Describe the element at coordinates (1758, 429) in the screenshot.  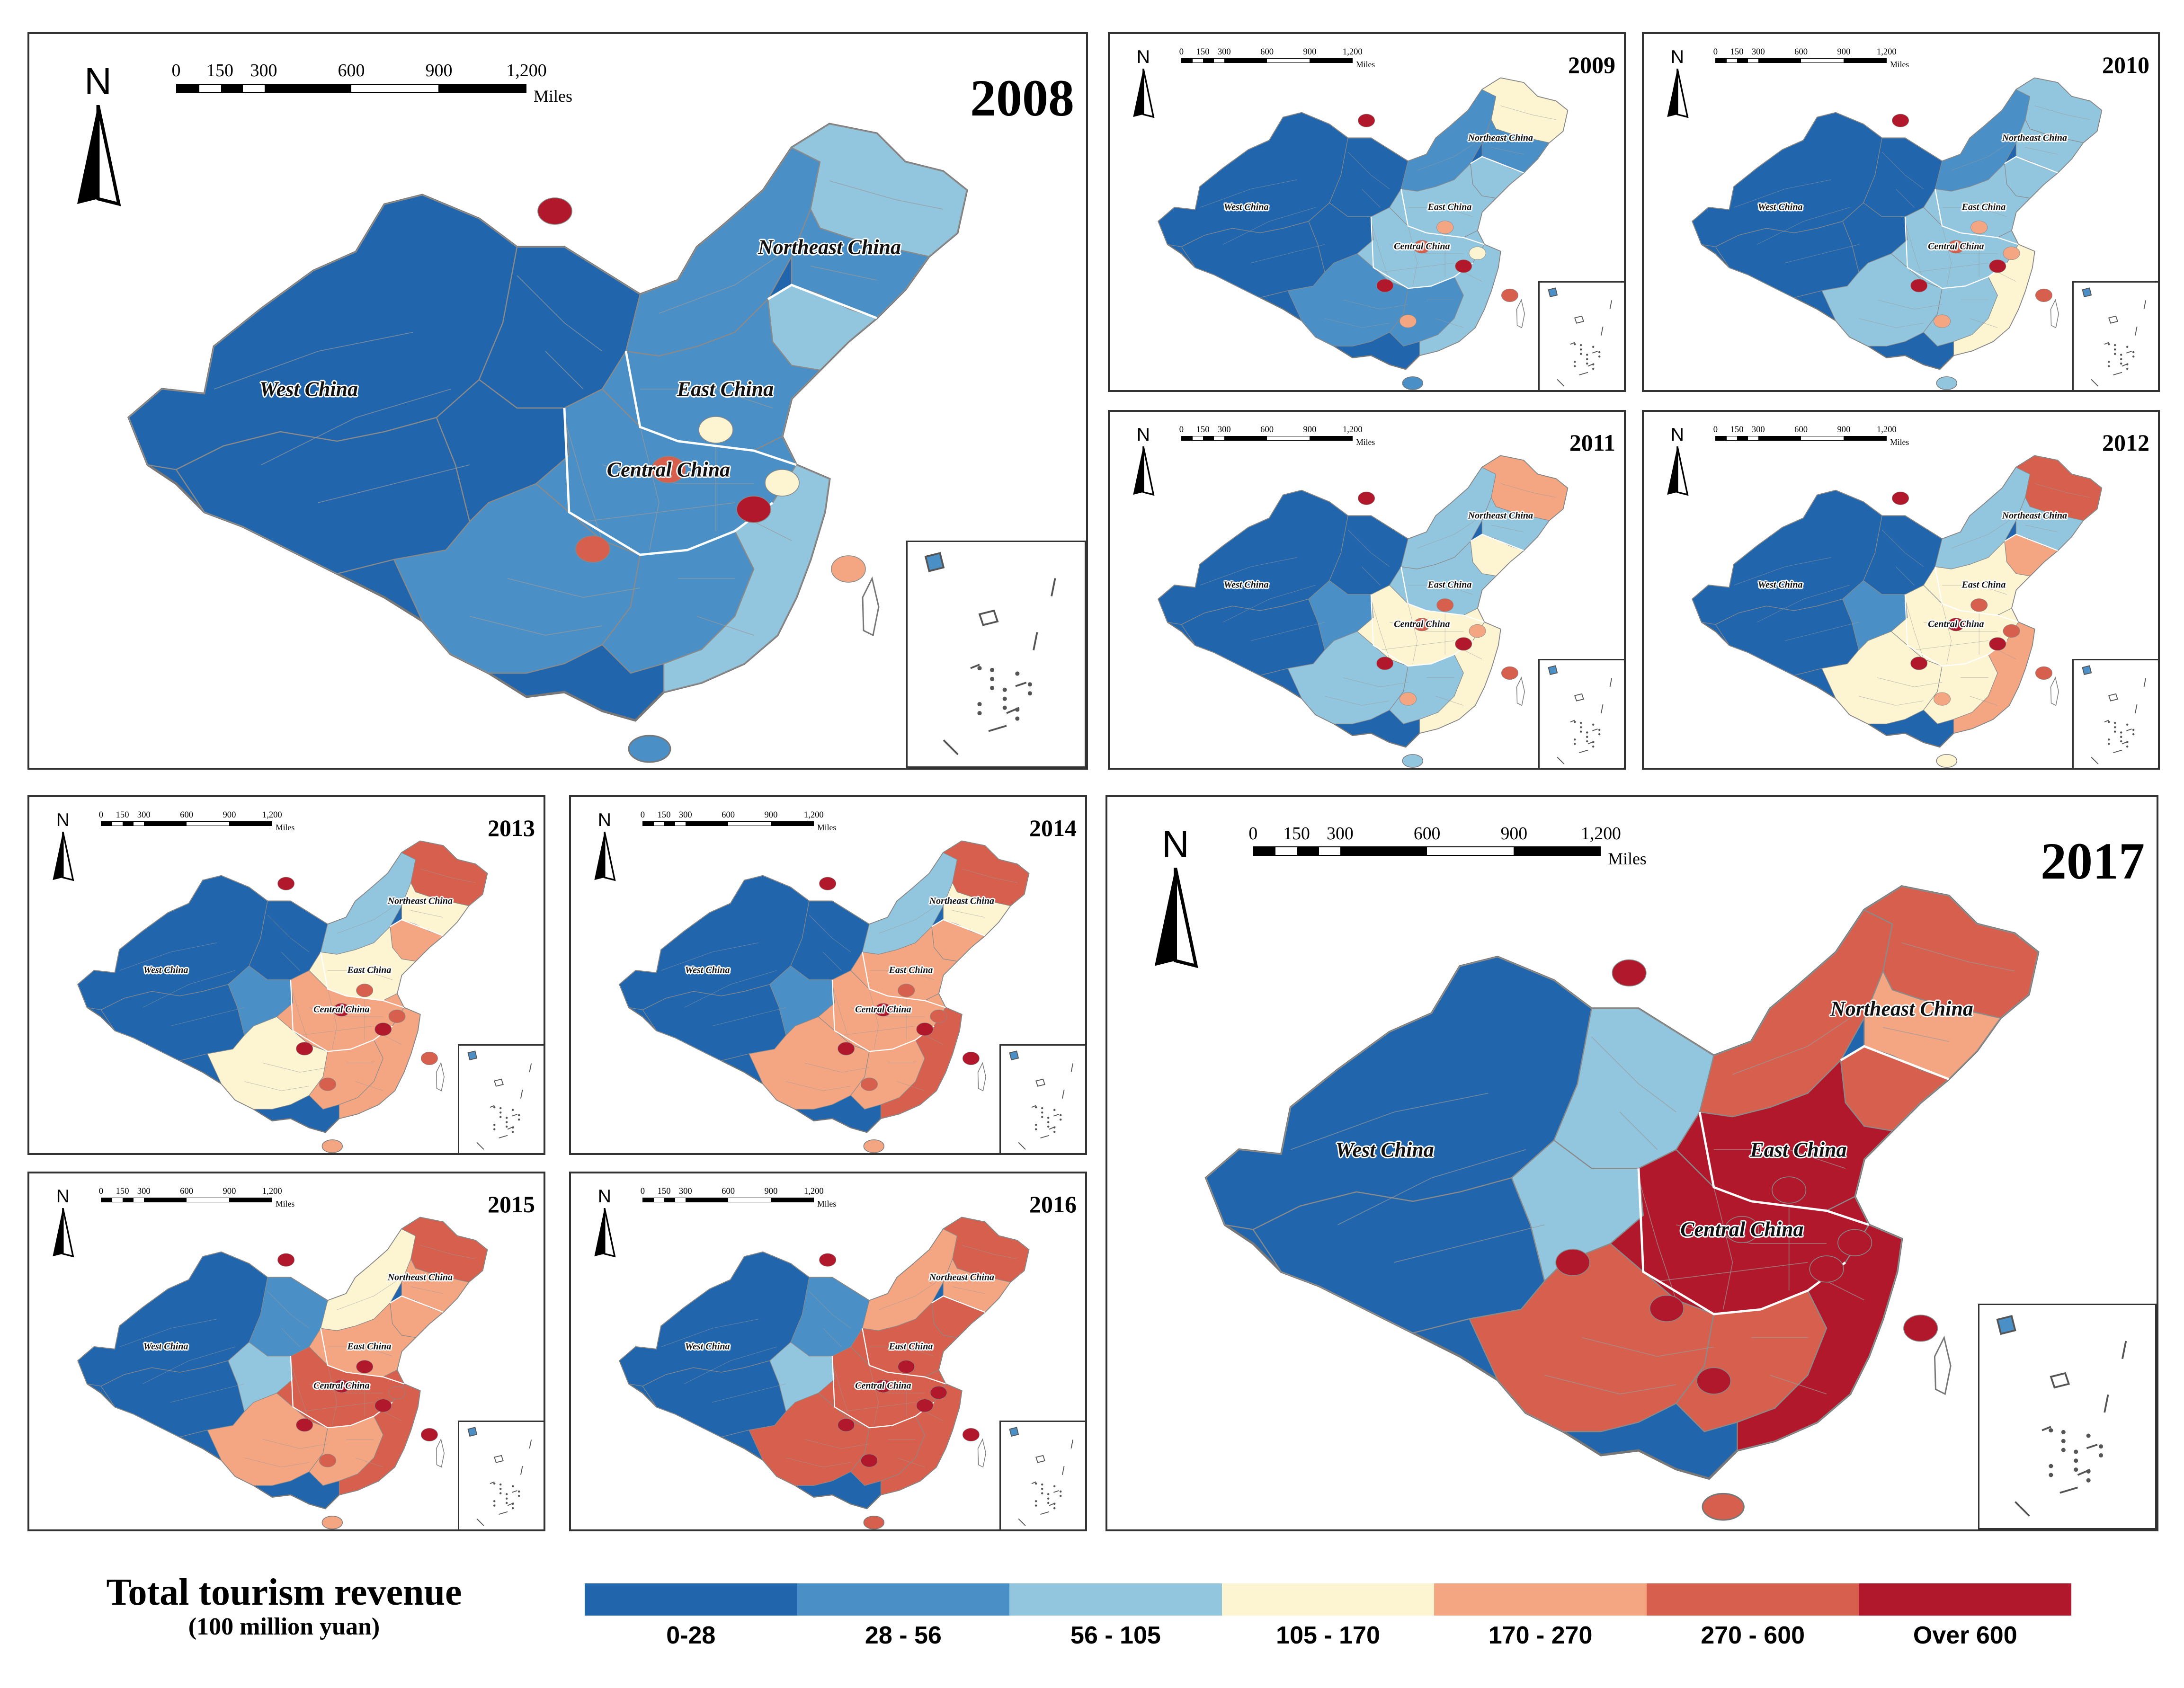
I see `scale-tick-label: 300` at that location.